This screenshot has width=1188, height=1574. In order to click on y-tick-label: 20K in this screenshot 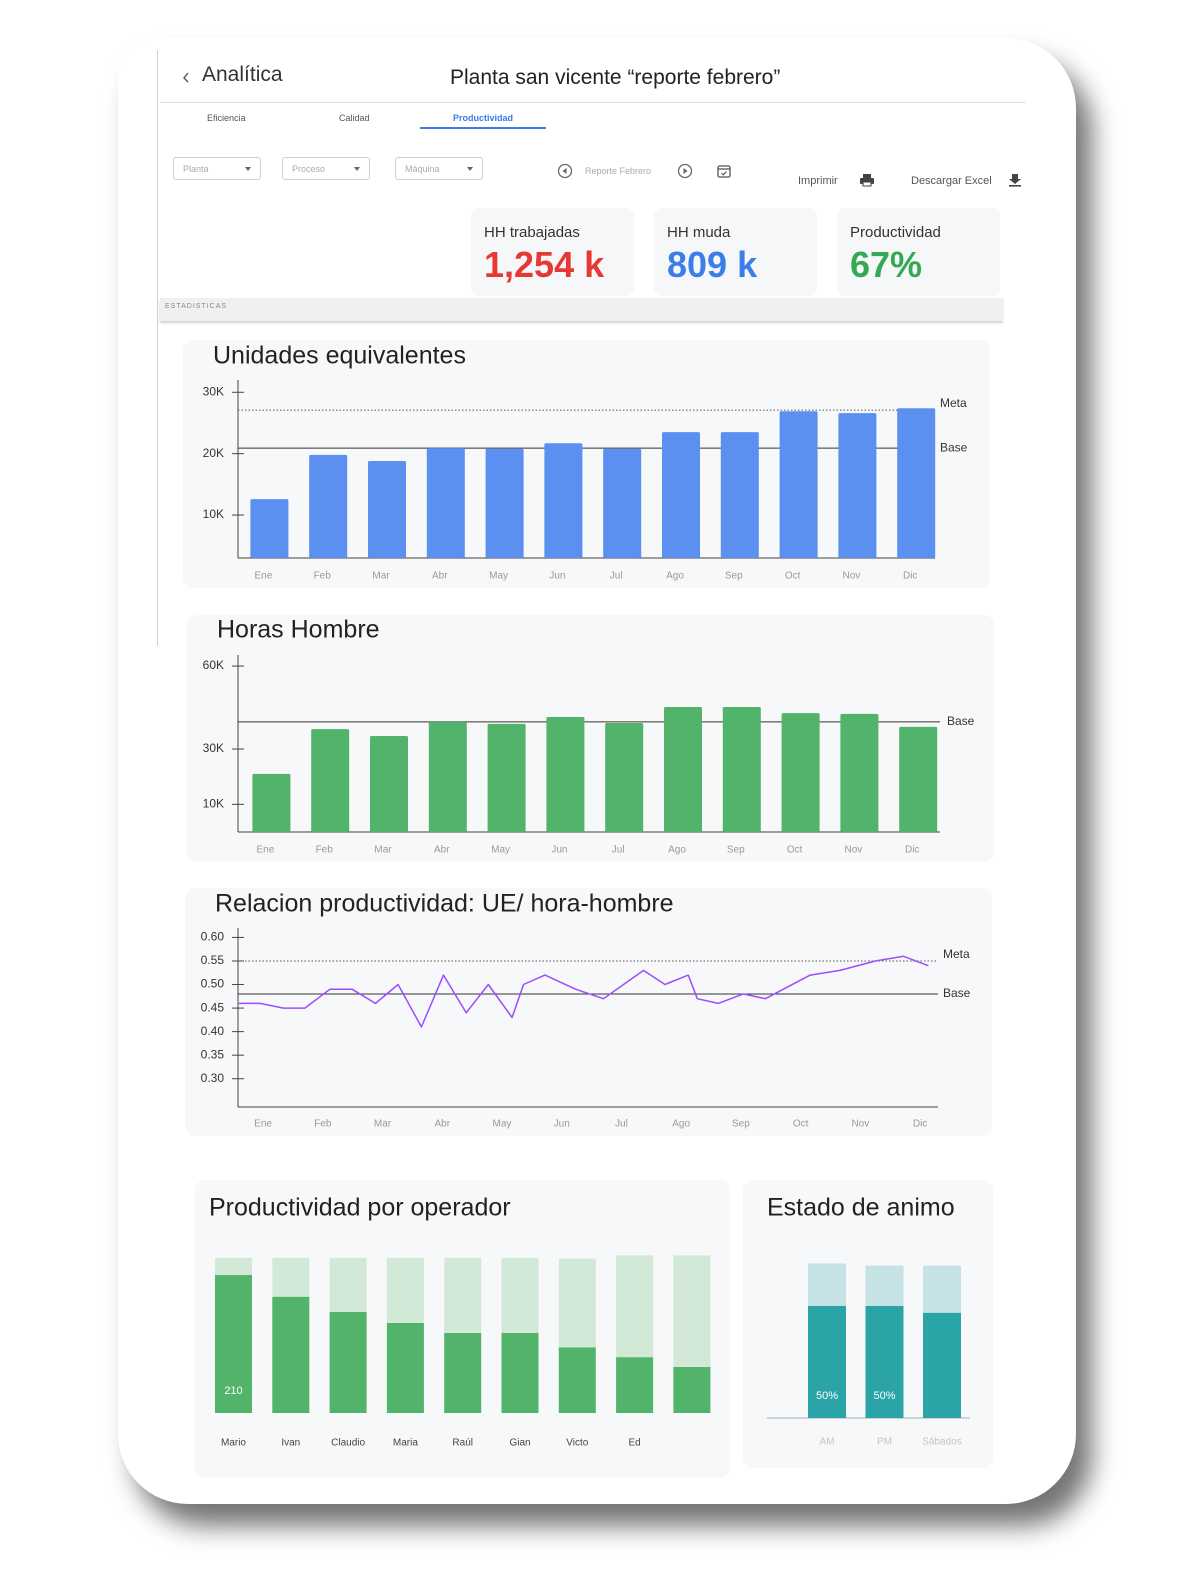, I will do `click(213, 453)`.